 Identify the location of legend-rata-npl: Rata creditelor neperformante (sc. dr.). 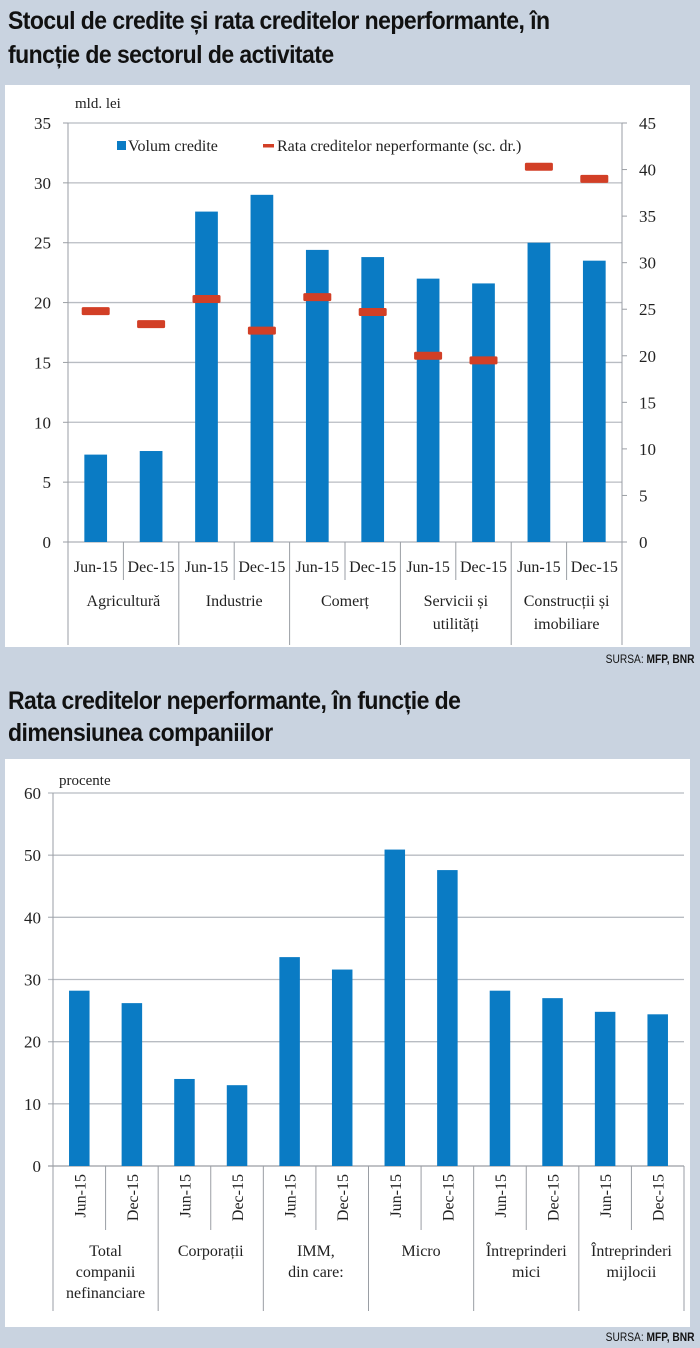
(399, 146).